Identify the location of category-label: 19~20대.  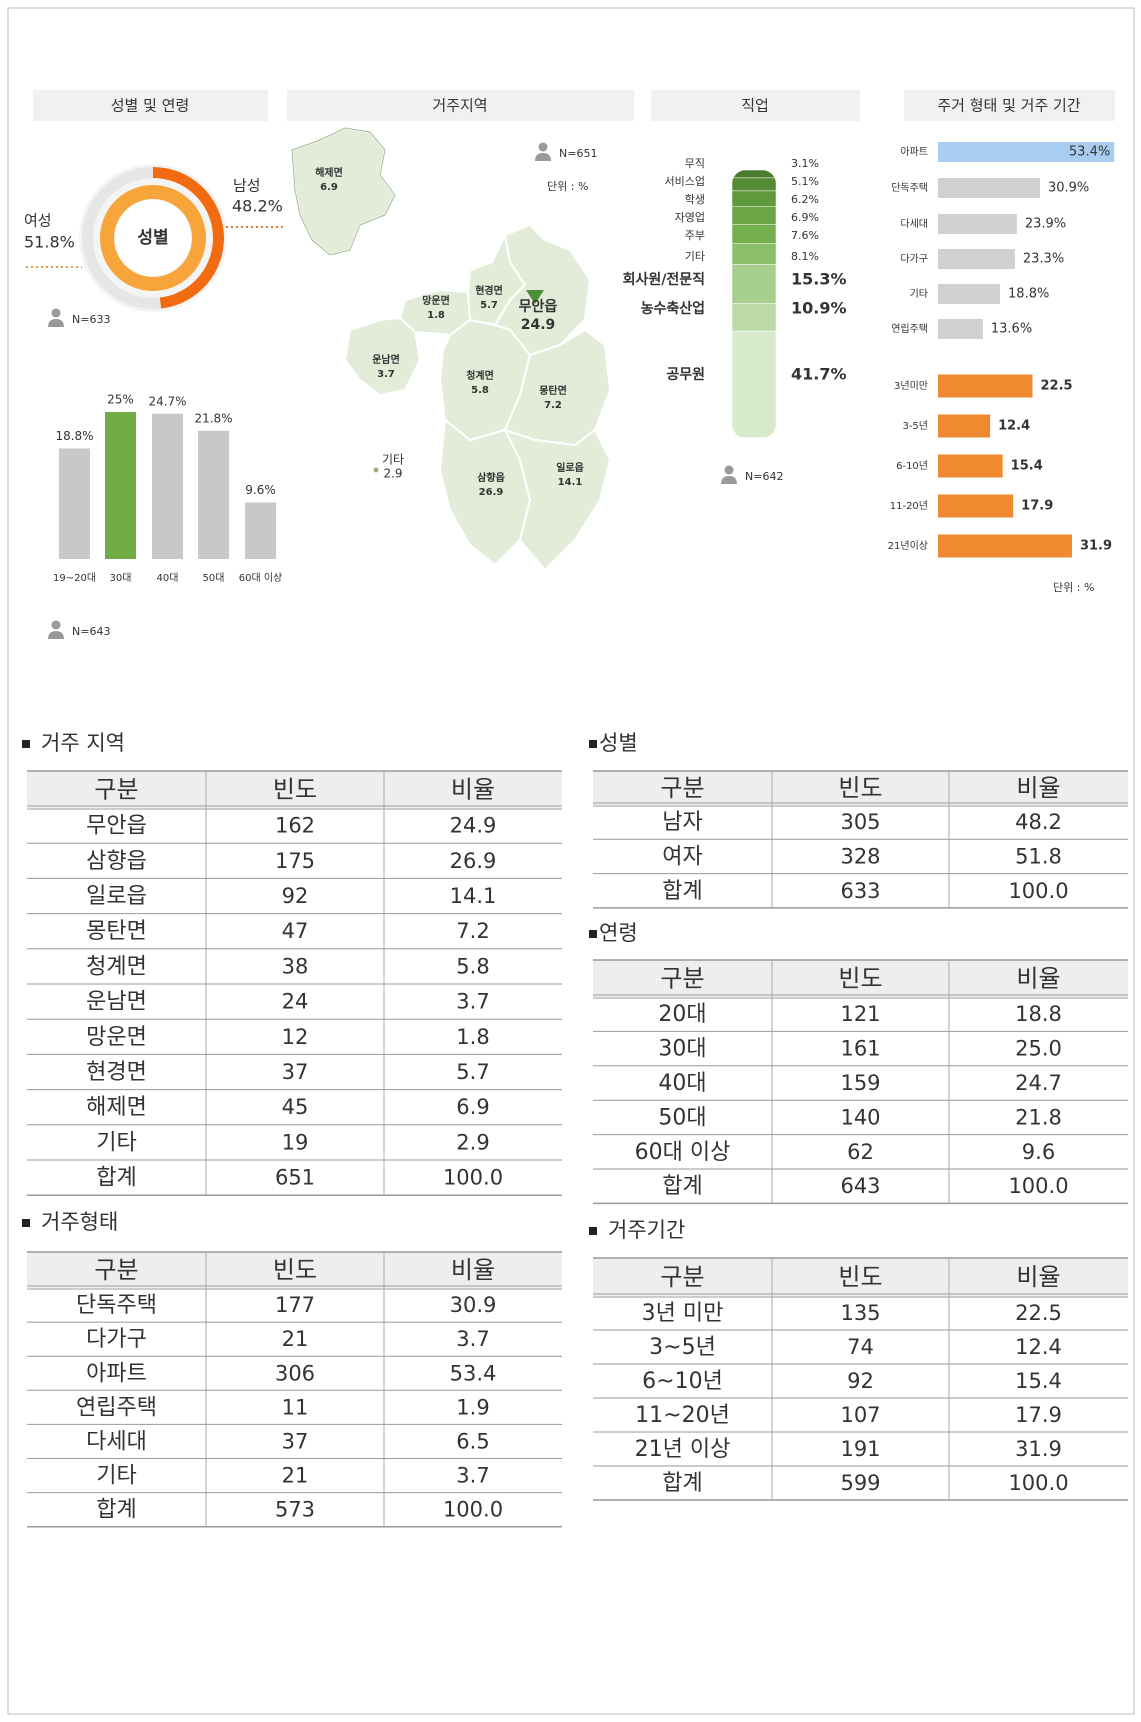
(74, 578).